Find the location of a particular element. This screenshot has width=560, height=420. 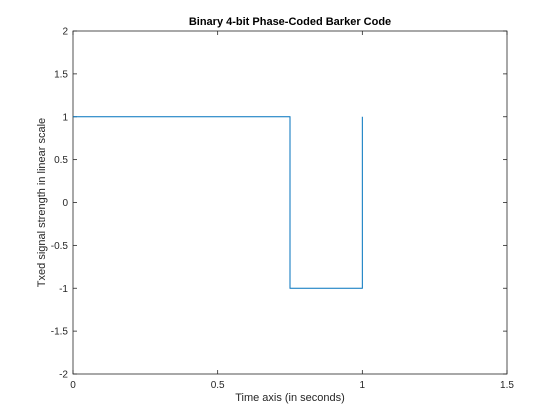

x-tick-label: 1 is located at coordinates (363, 385).